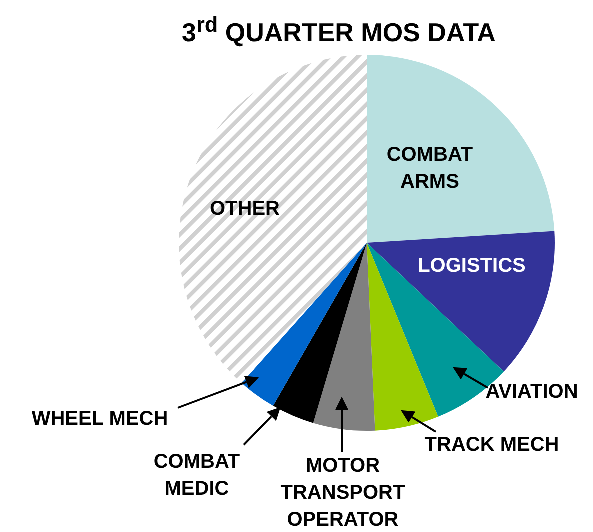  I want to click on slice-label: MOTOR TRANSPORT OPERATOR, so click(343, 493).